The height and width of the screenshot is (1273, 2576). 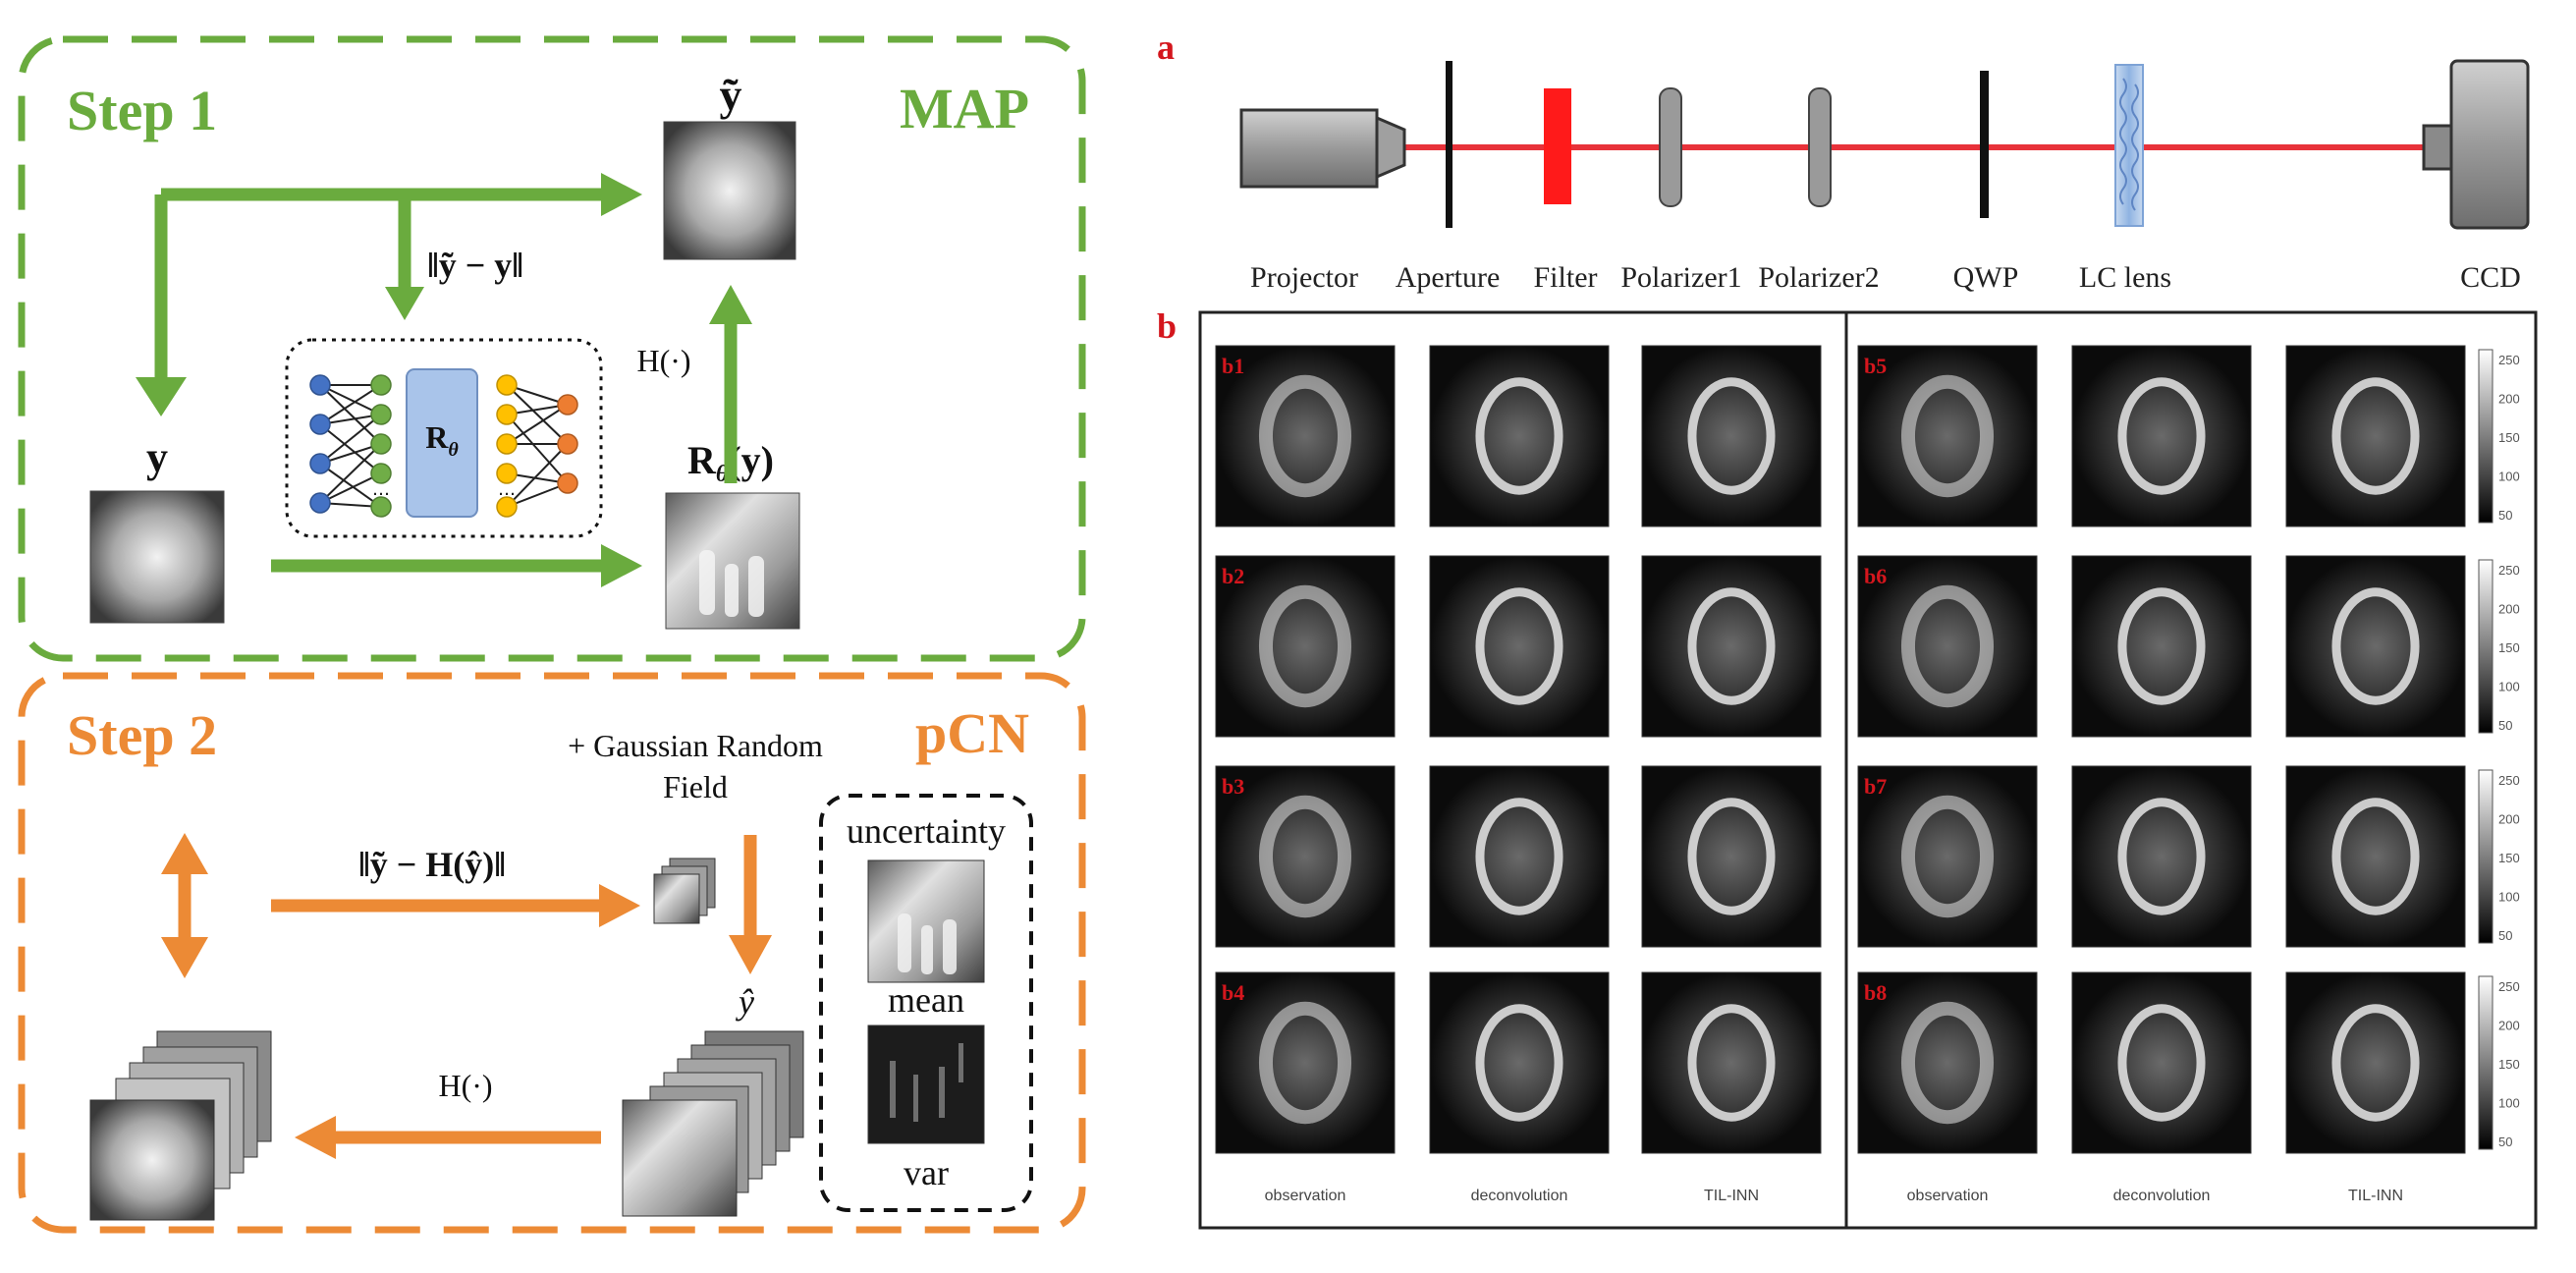 What do you see at coordinates (733, 561) in the screenshot?
I see `network-output-image` at bounding box center [733, 561].